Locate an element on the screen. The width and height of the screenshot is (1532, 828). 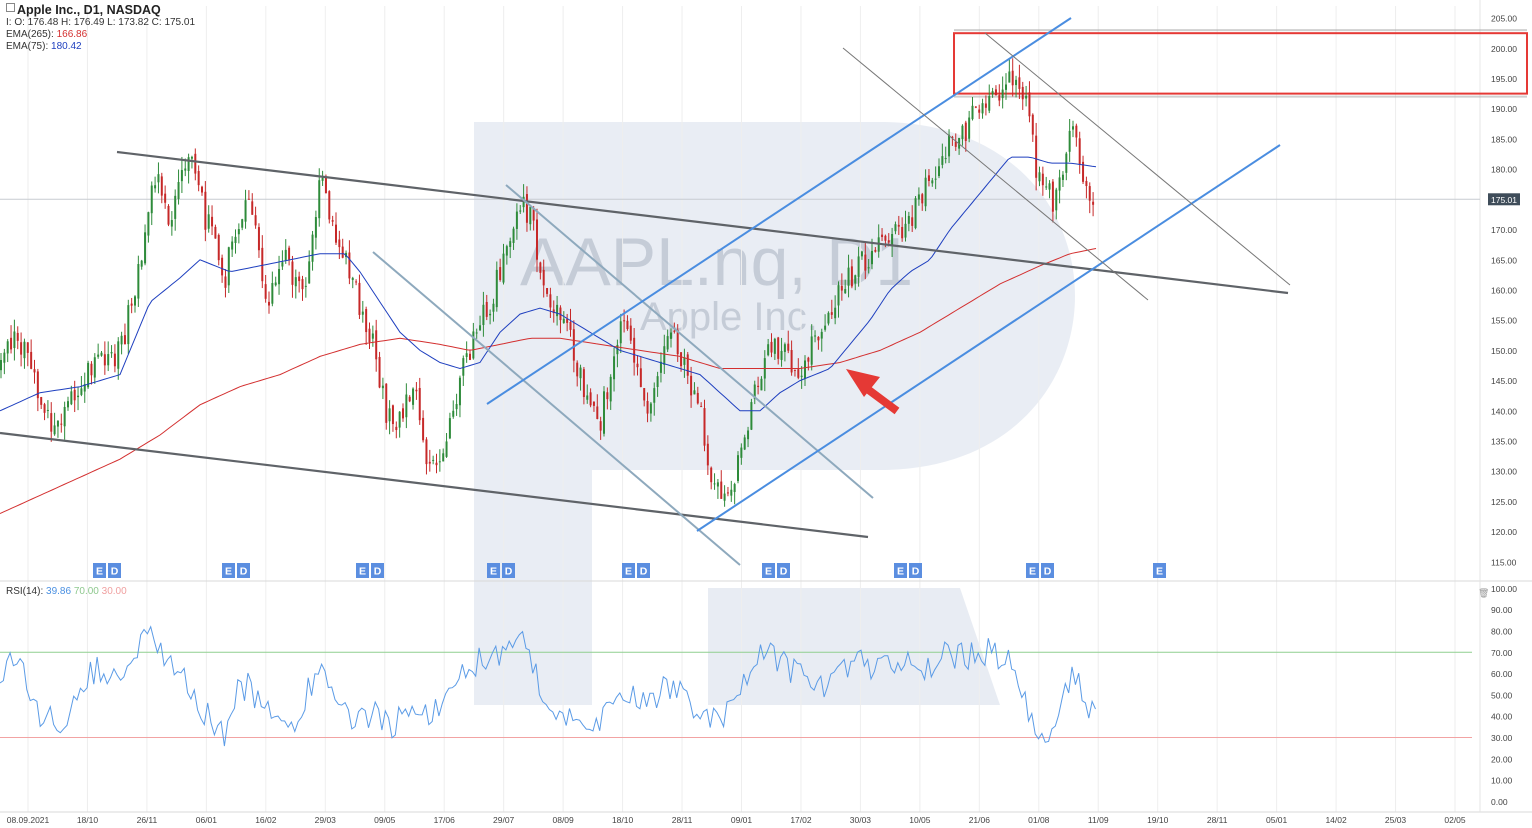
price-tick-label: 185.00 is located at coordinates (1504, 139).